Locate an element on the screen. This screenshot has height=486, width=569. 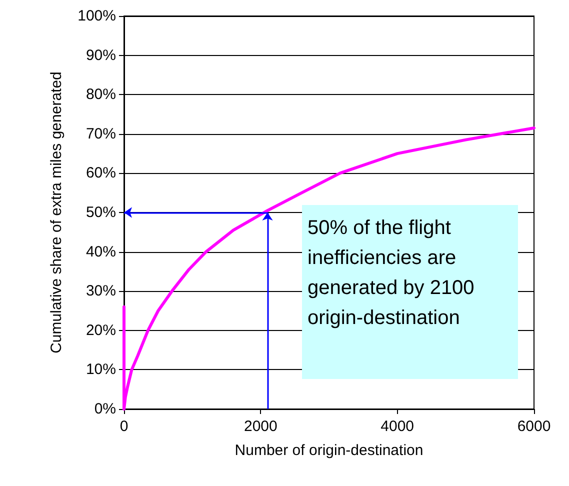
x-tick-label: 6000 is located at coordinates (534, 426).